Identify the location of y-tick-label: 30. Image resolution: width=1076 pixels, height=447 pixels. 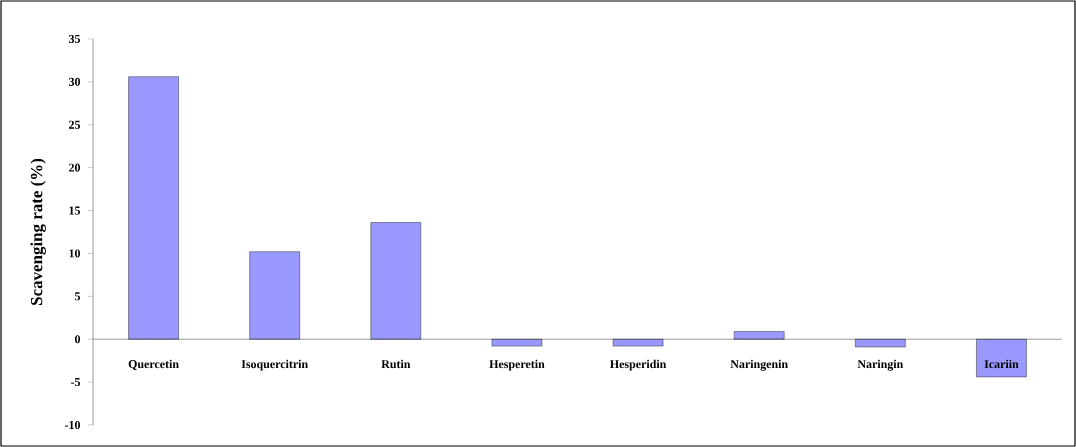
(74, 81).